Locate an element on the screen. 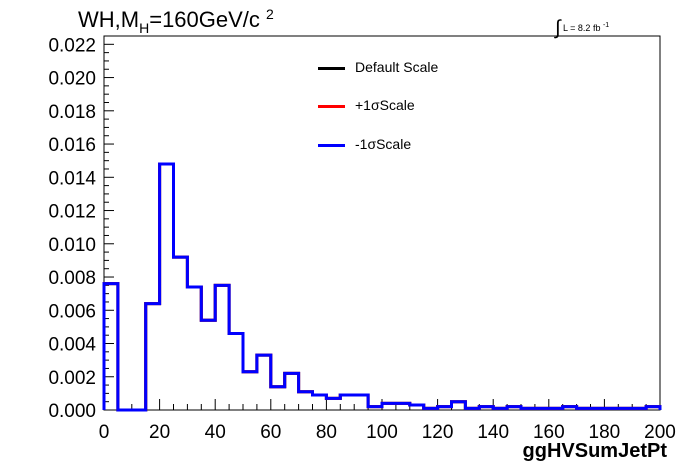  y-tick-label: 0.016 is located at coordinates (72, 145).